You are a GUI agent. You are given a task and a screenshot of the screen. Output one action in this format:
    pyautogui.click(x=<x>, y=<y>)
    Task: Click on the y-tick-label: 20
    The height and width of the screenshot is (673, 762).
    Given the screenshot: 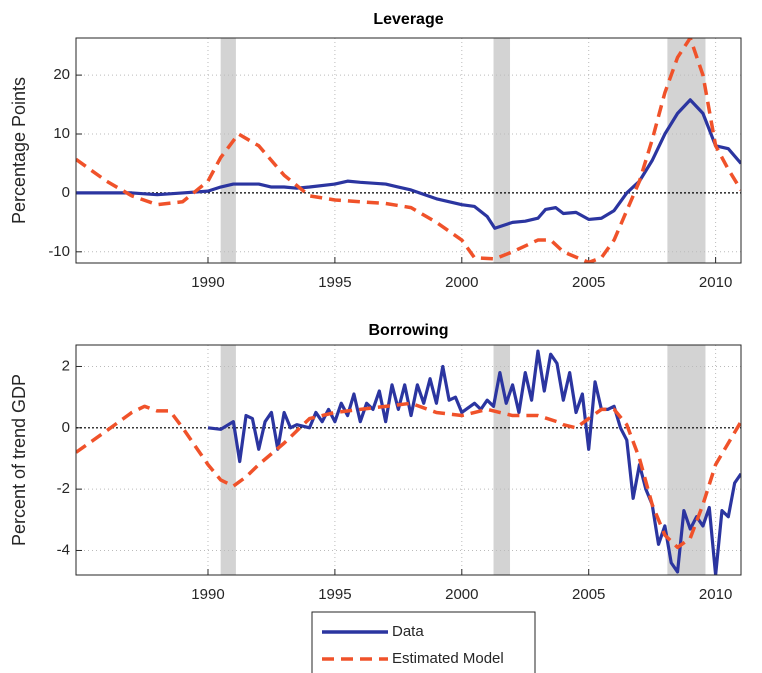 What is the action you would take?
    pyautogui.click(x=61, y=74)
    